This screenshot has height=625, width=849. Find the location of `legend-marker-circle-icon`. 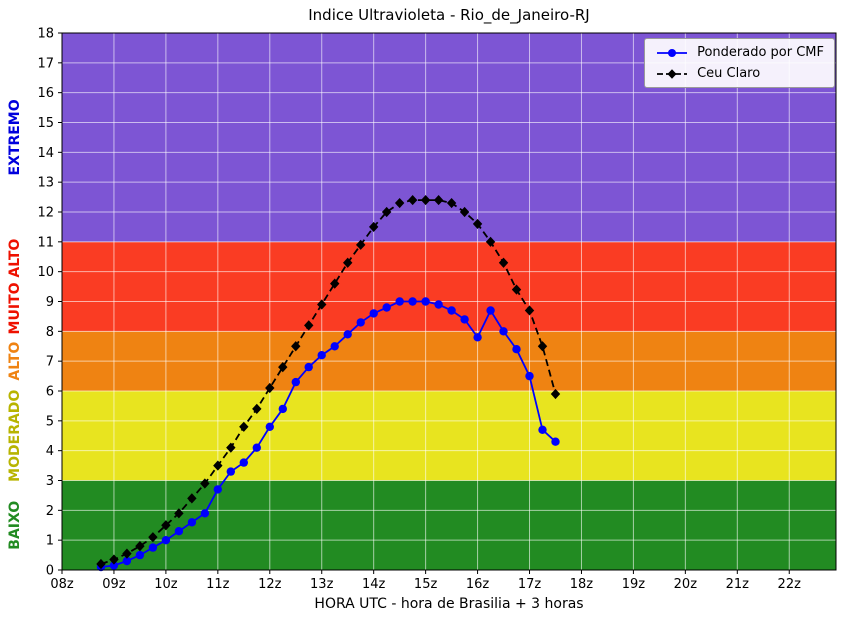

legend-marker-circle-icon is located at coordinates (672, 52).